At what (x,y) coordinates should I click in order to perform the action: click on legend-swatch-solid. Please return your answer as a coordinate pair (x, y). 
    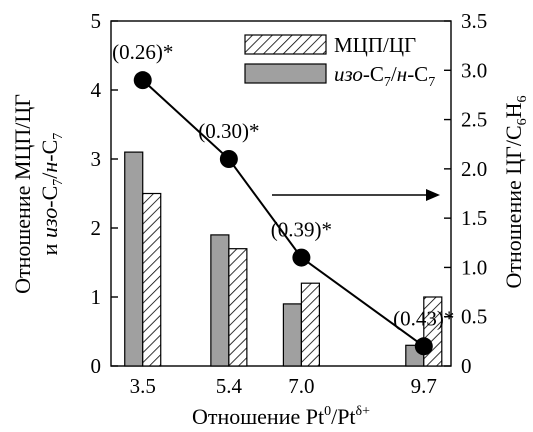
    Looking at the image, I should click on (285, 73).